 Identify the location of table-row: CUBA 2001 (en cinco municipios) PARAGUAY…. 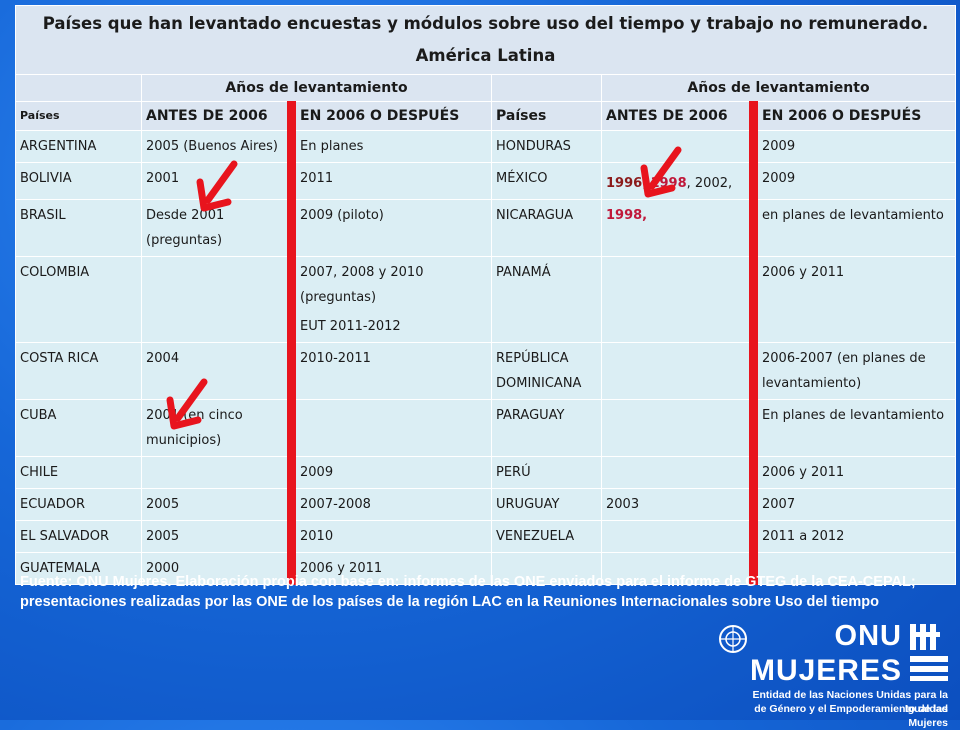
(485, 428).